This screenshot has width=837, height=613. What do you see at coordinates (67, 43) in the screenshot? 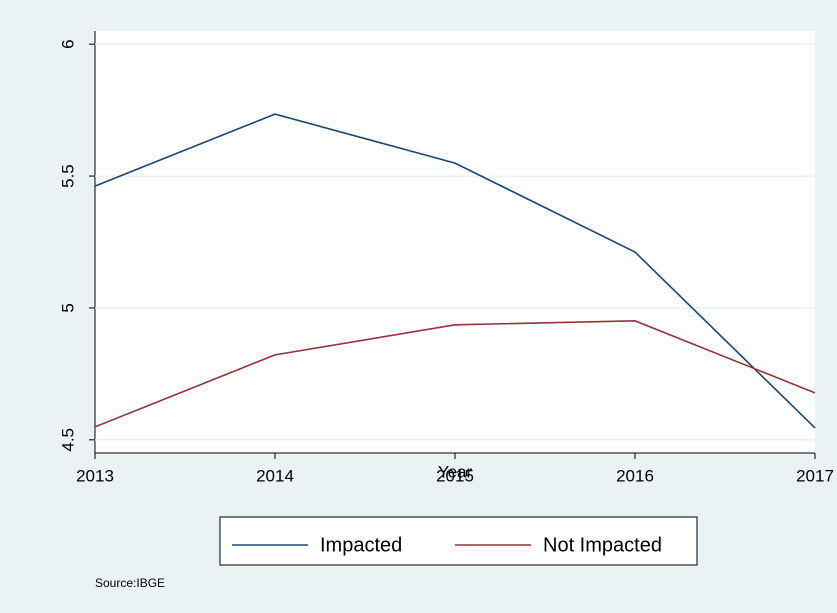
I see `y-tick-label: 6` at bounding box center [67, 43].